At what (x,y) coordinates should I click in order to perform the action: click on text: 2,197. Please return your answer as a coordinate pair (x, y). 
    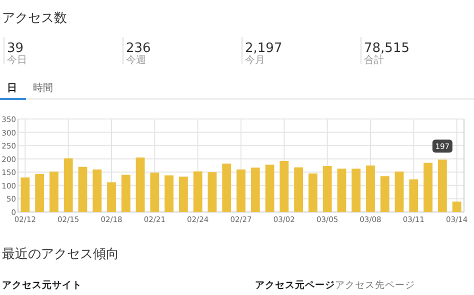
    Looking at the image, I should click on (263, 48).